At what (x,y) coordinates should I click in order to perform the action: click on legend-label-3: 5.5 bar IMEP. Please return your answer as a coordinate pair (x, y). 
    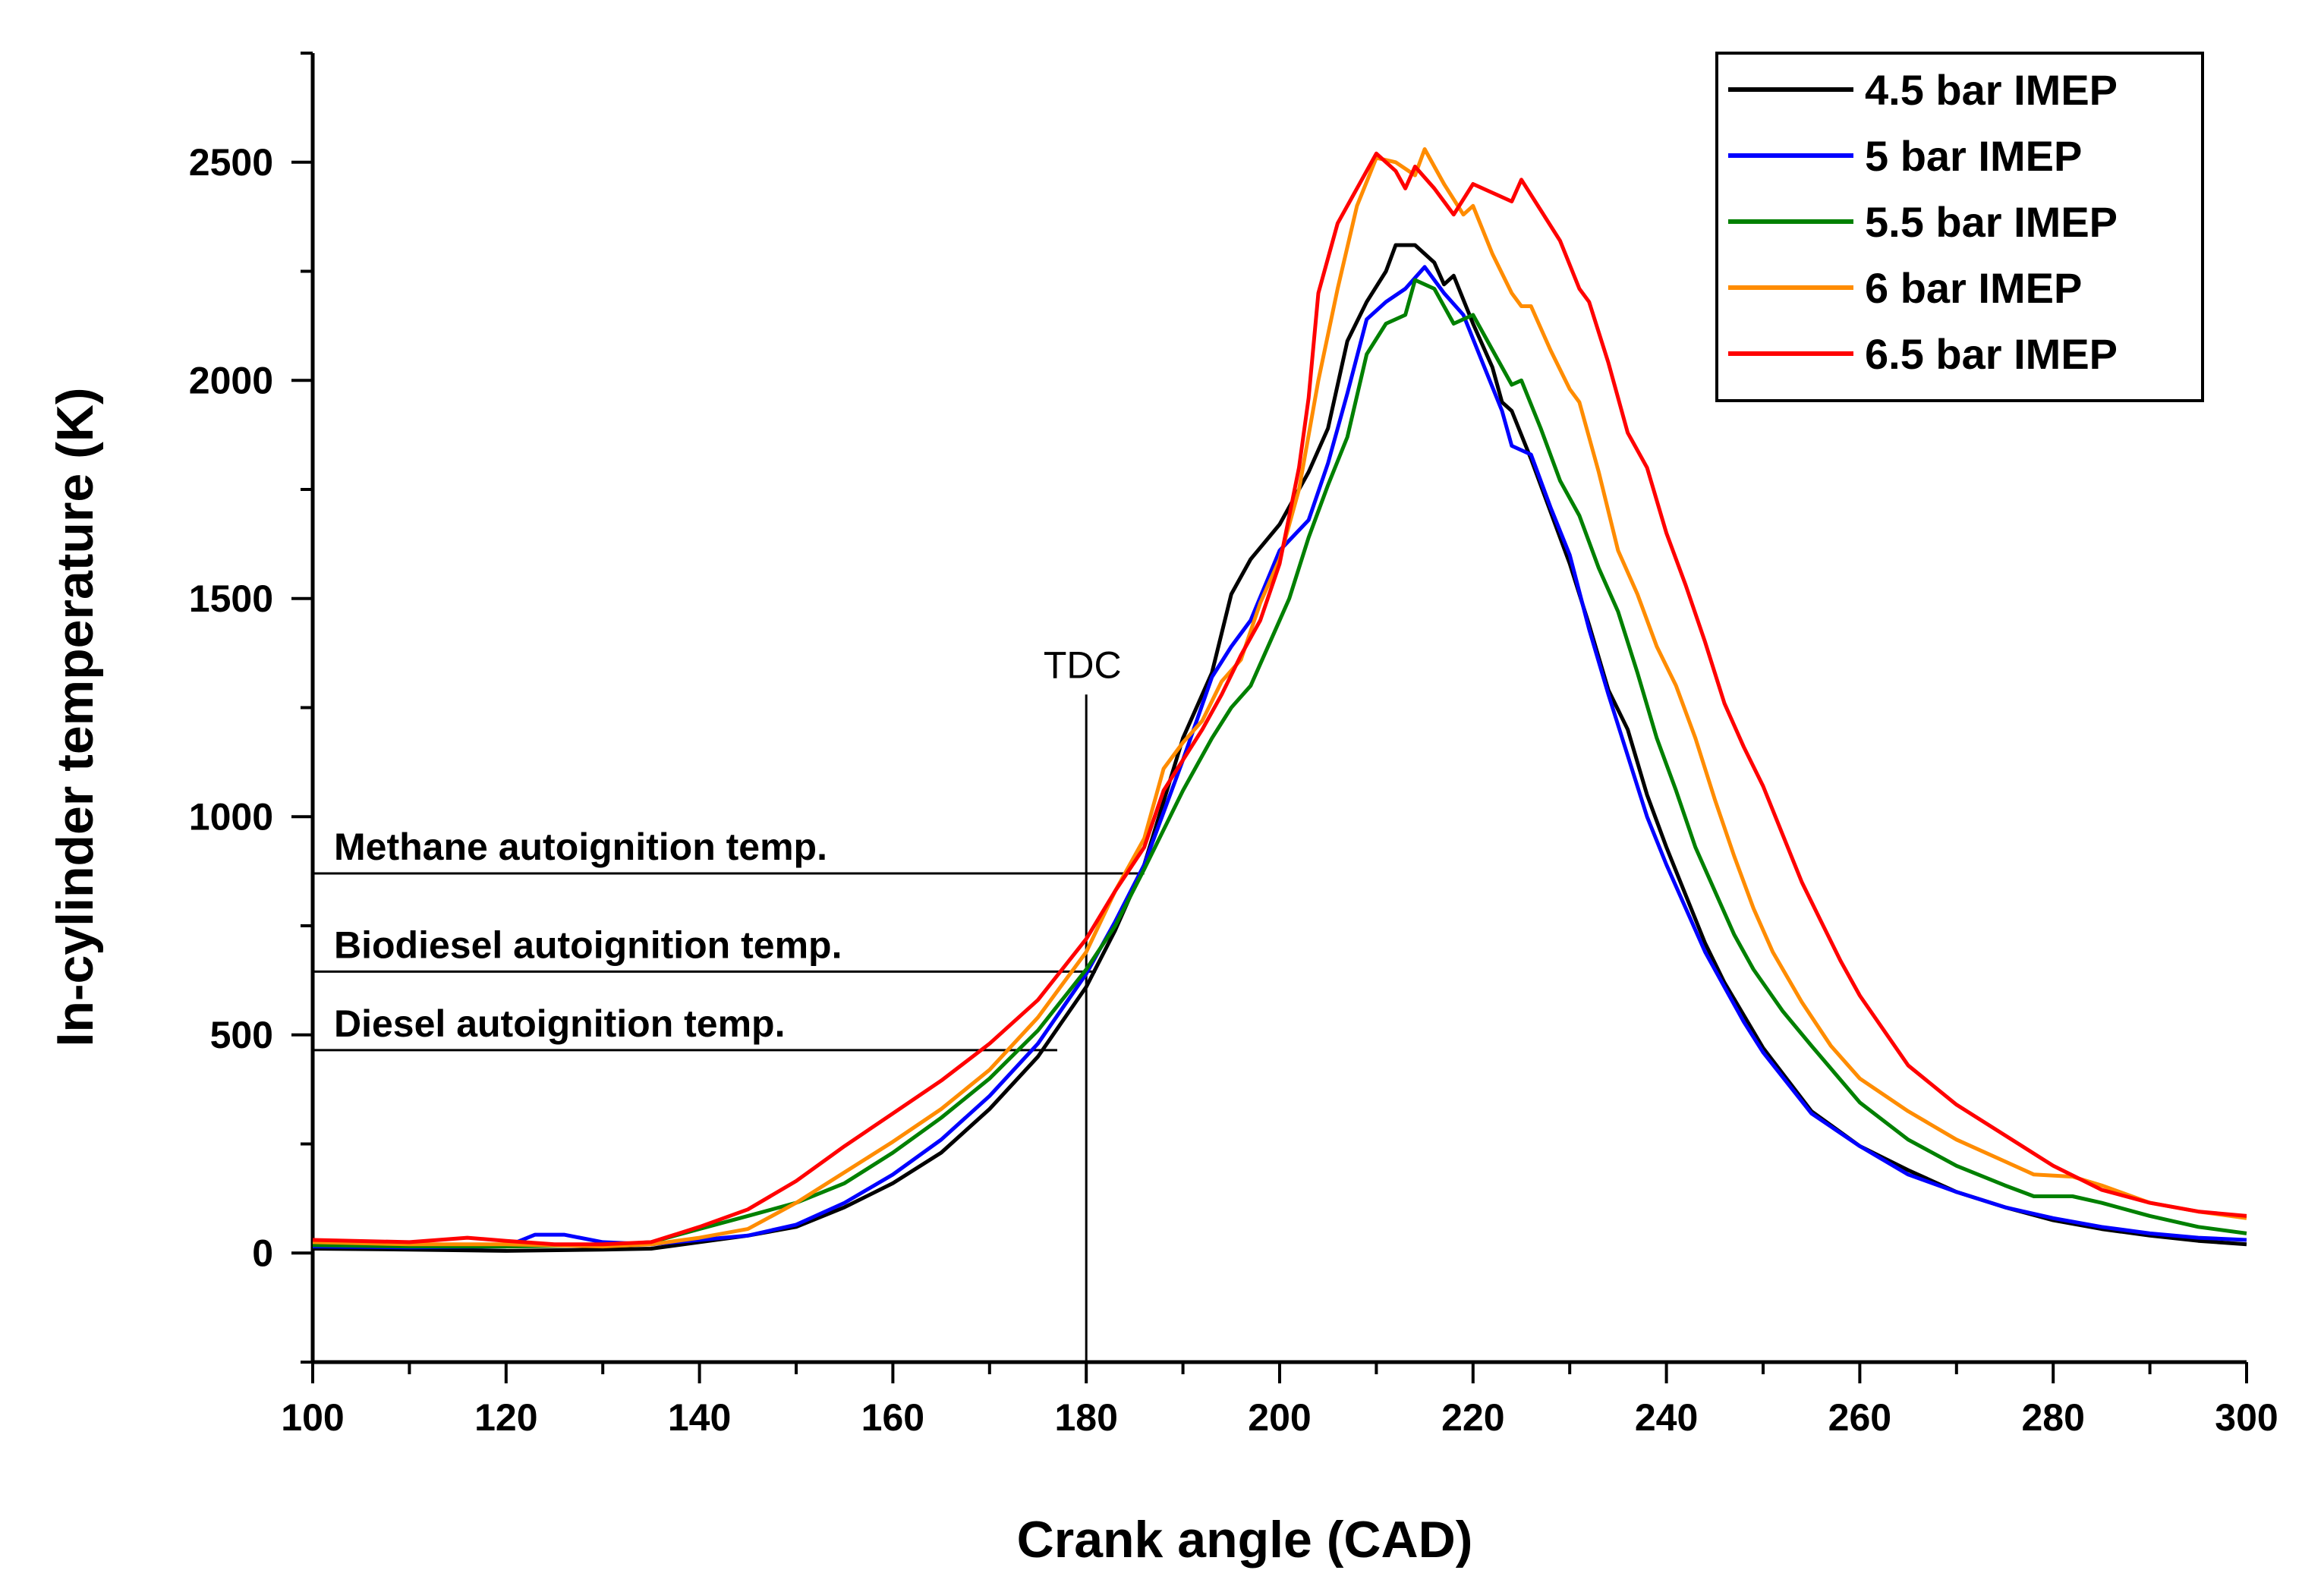
    Looking at the image, I should click on (1992, 222).